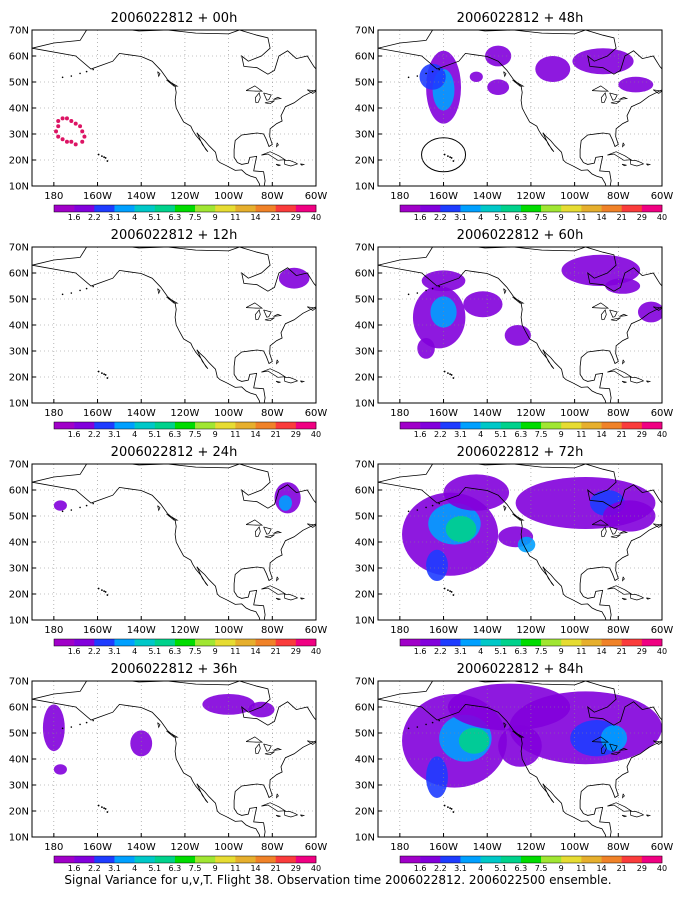  I want to click on colorbar-label: 5.1, so click(500, 868).